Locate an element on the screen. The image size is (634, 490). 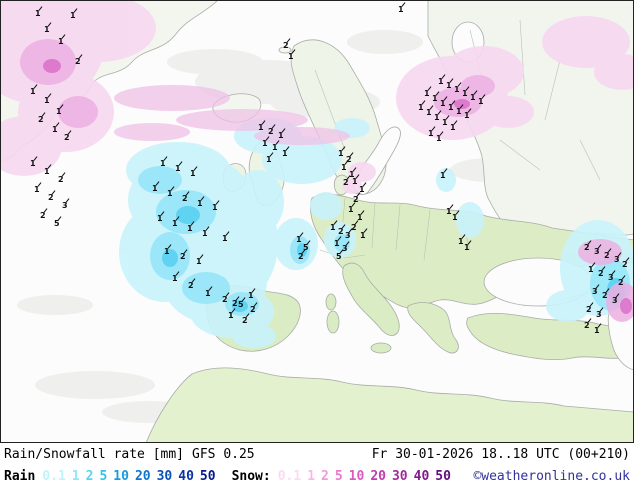
product-name: Rain/Snowfall rate [mm] is located at coordinates (94, 454).